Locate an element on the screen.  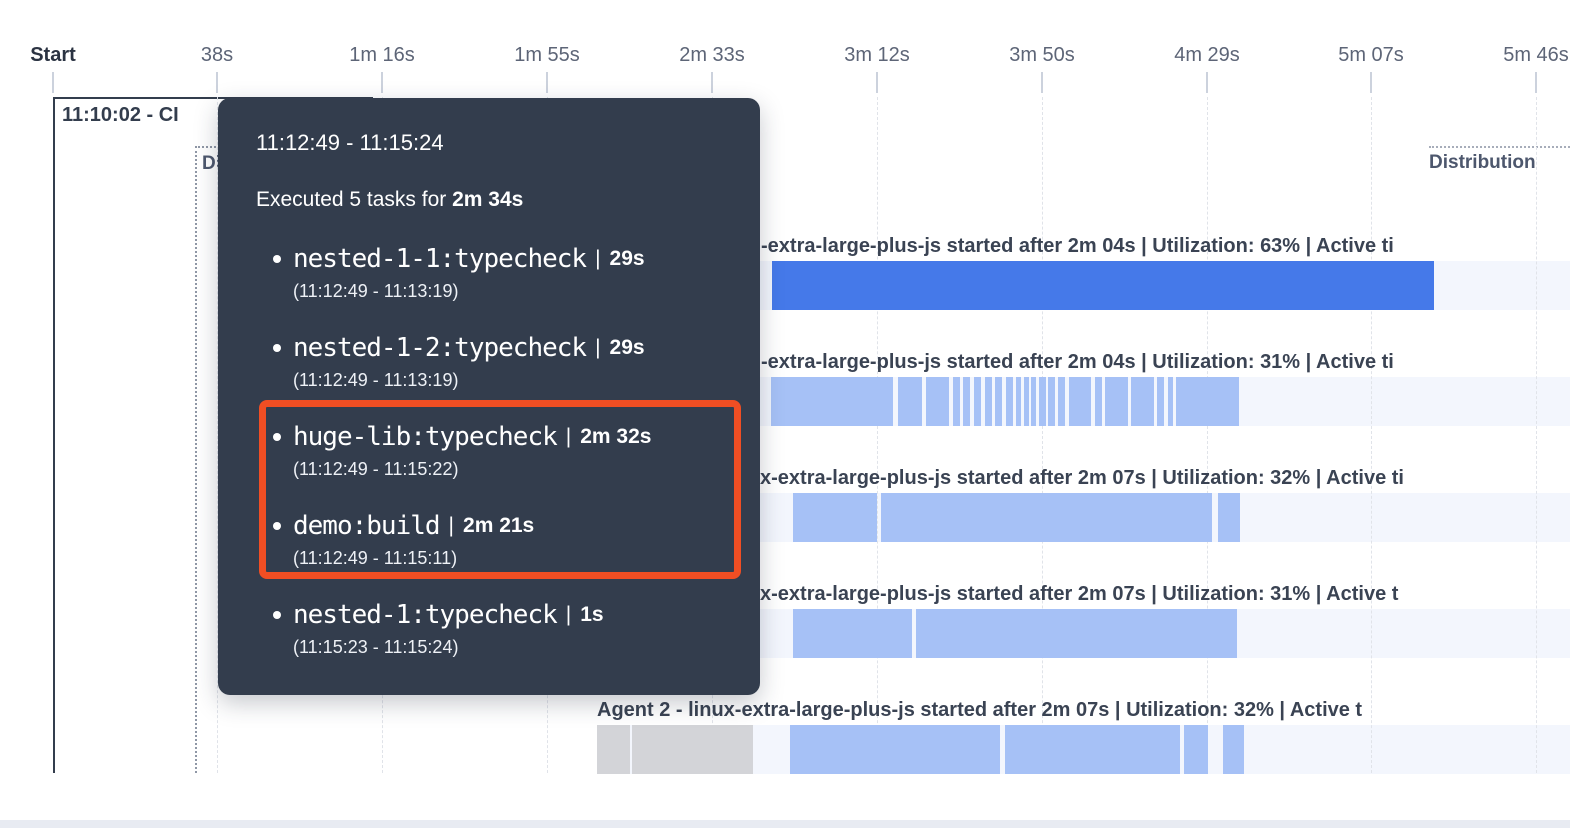
tooltip-task-highlighted: demo:build | 2m 21s (11:12:49 - 11:15:11) is located at coordinates (493, 540).